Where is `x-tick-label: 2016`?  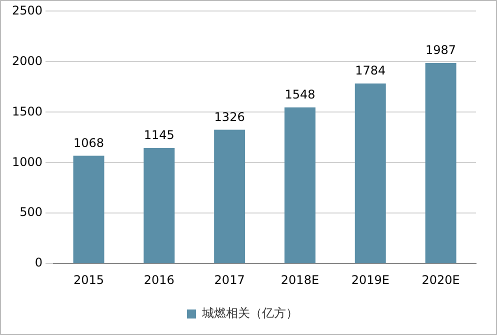
x-tick-label: 2016 is located at coordinates (159, 279).